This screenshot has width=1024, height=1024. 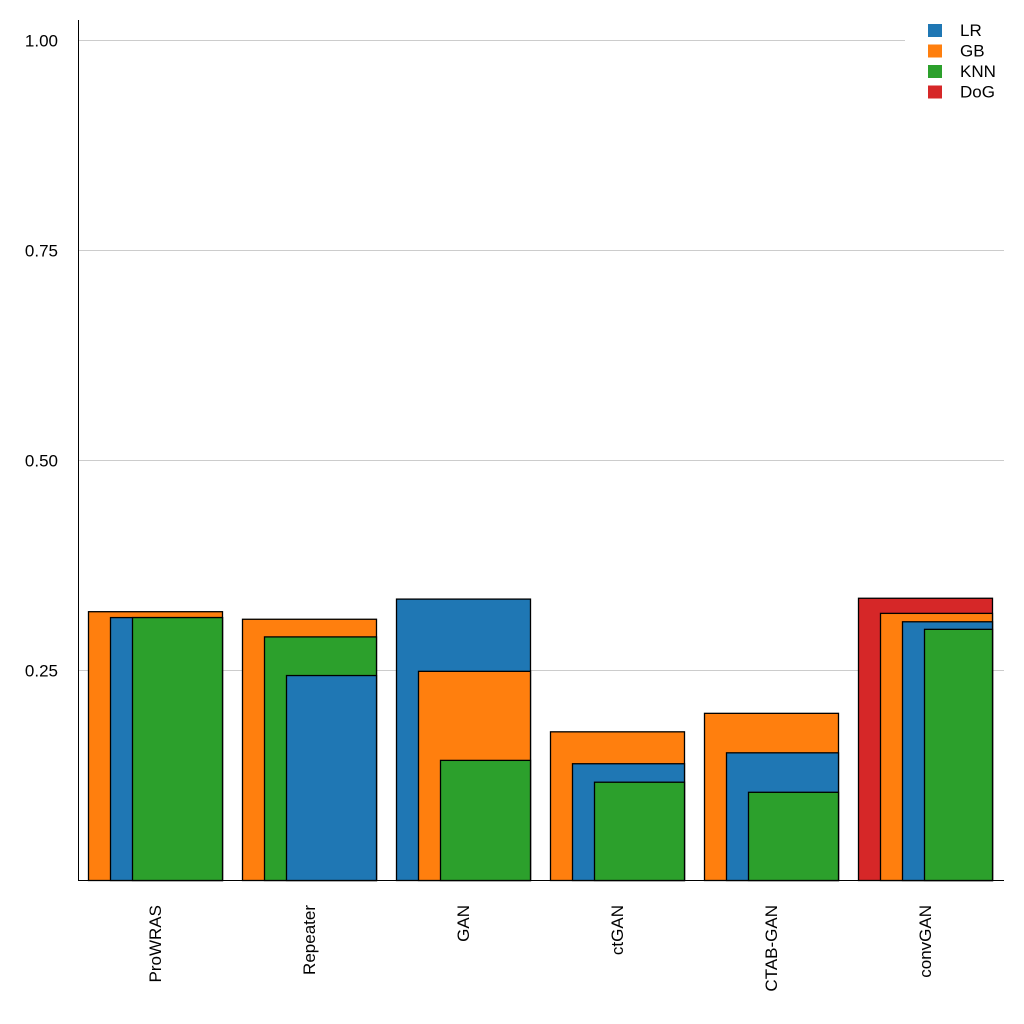 What do you see at coordinates (935, 71) in the screenshot?
I see `legend-swatch-knn` at bounding box center [935, 71].